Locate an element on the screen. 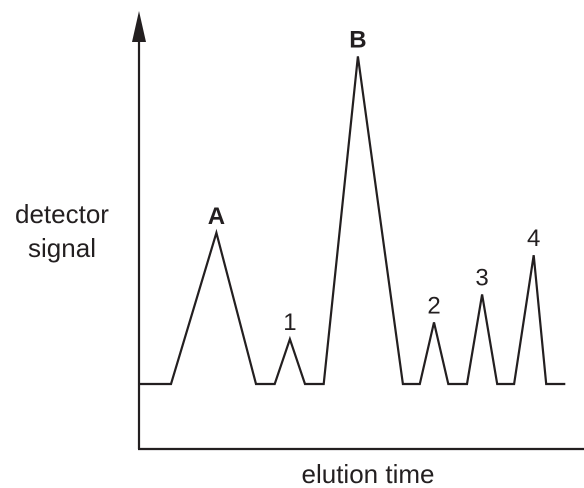  peak-label-b: B is located at coordinates (357, 39).